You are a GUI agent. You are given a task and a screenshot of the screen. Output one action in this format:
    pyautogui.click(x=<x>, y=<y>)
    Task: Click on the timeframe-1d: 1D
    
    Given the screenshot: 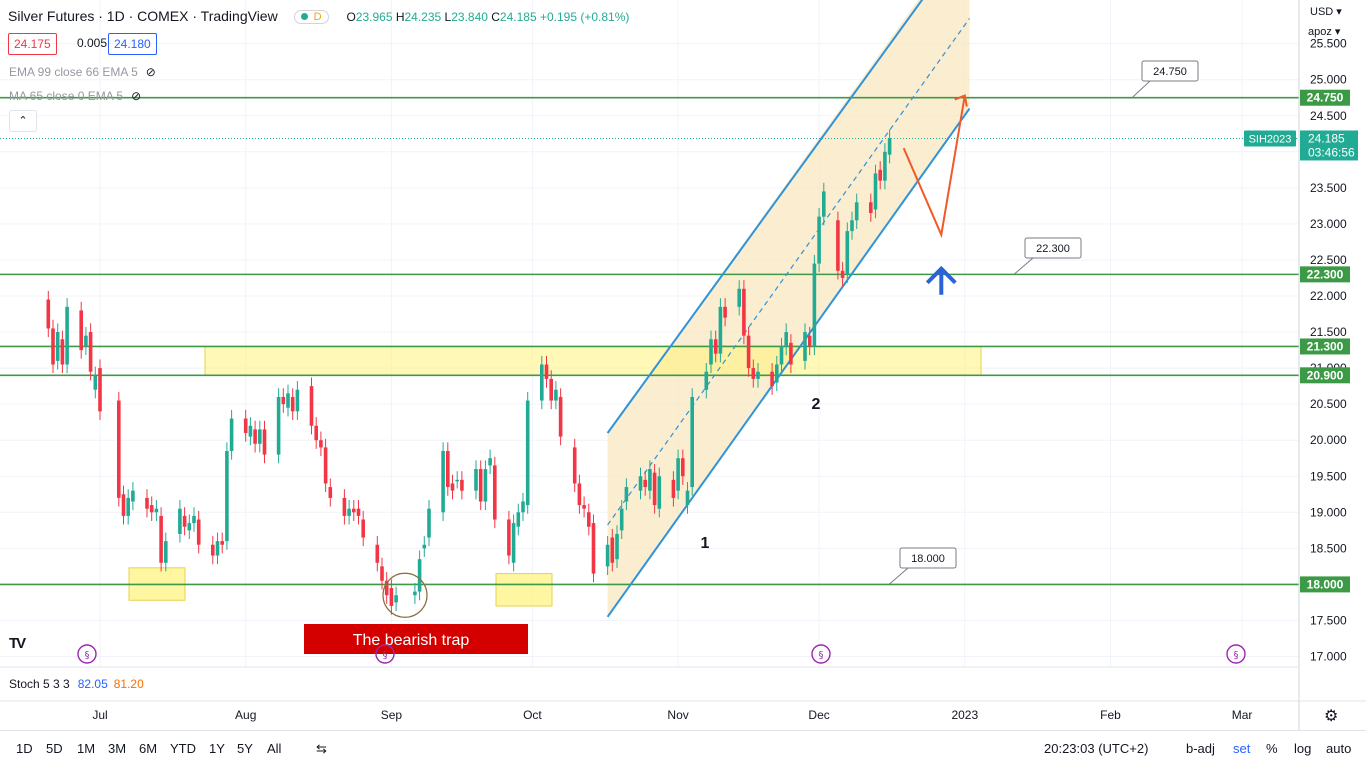 What is the action you would take?
    pyautogui.click(x=24, y=748)
    